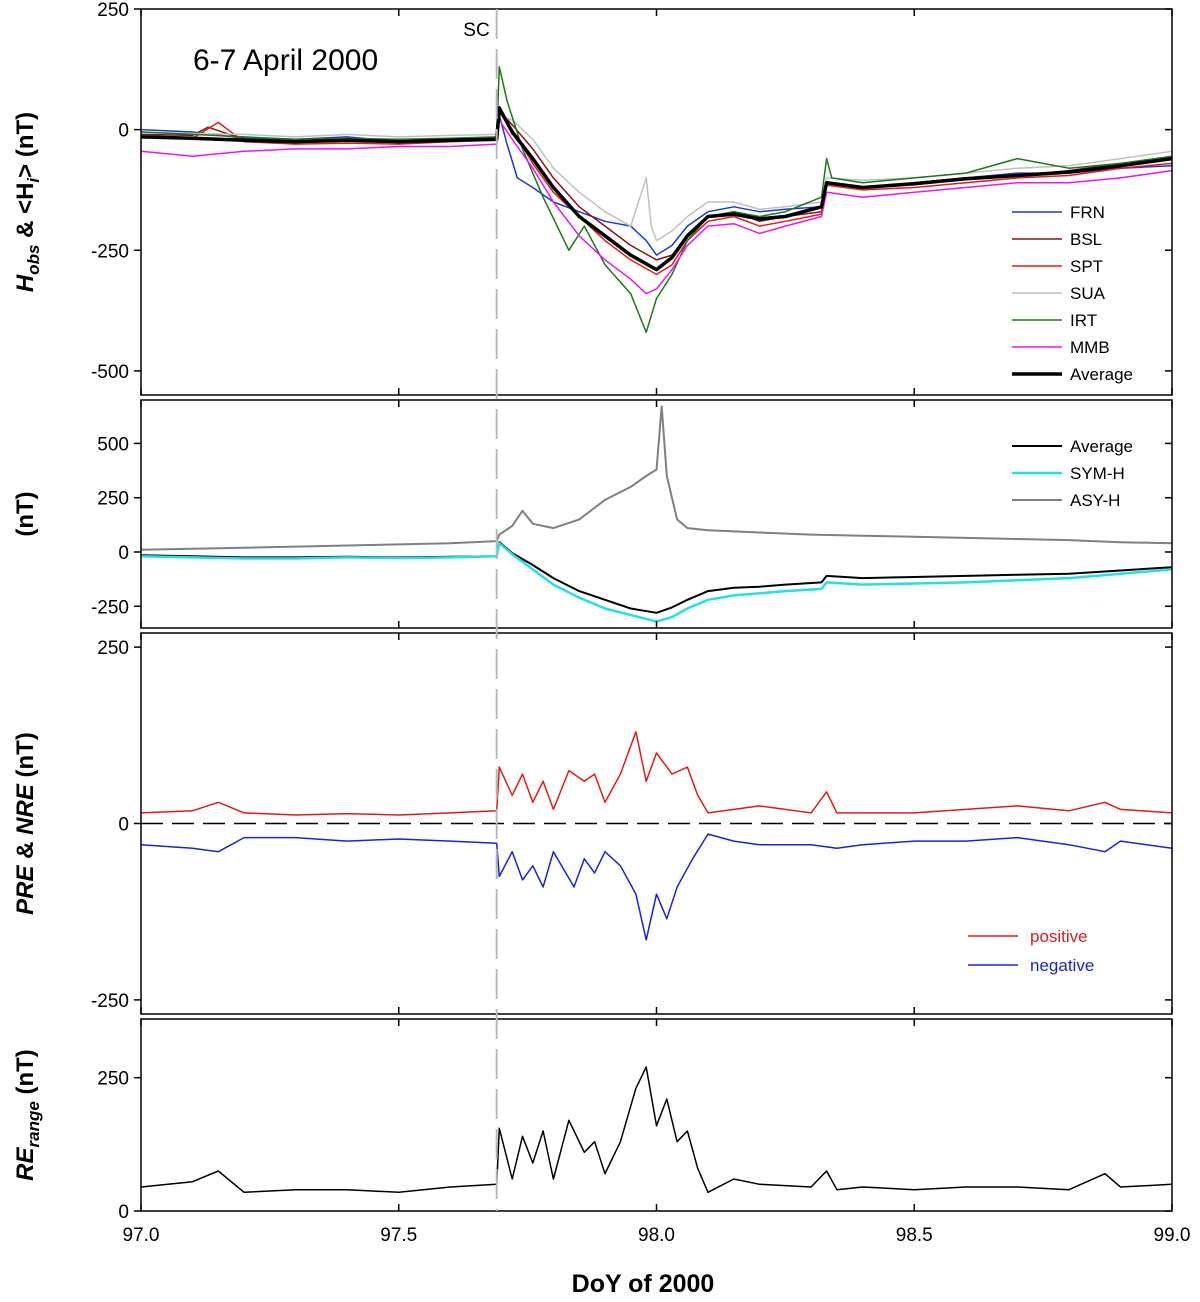 This screenshot has width=1200, height=1302. What do you see at coordinates (1083, 320) in the screenshot?
I see `legend-label: IRT` at bounding box center [1083, 320].